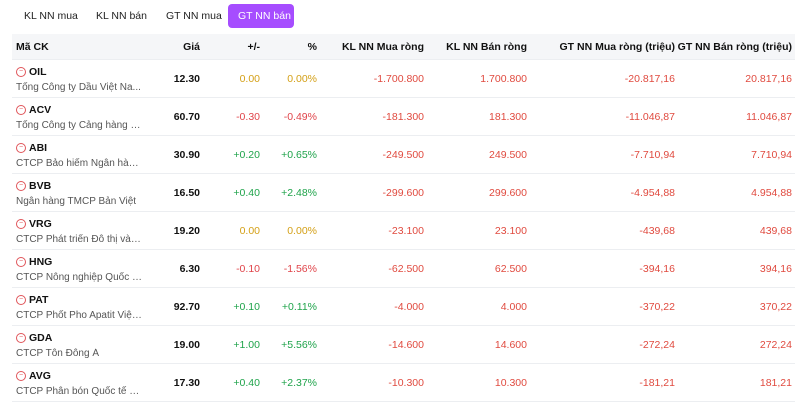 The image size is (795, 402). What do you see at coordinates (154, 16) in the screenshot?
I see `tab-bar: KL NN mua KL NN bán GT NN mua GT NN bán` at bounding box center [154, 16].